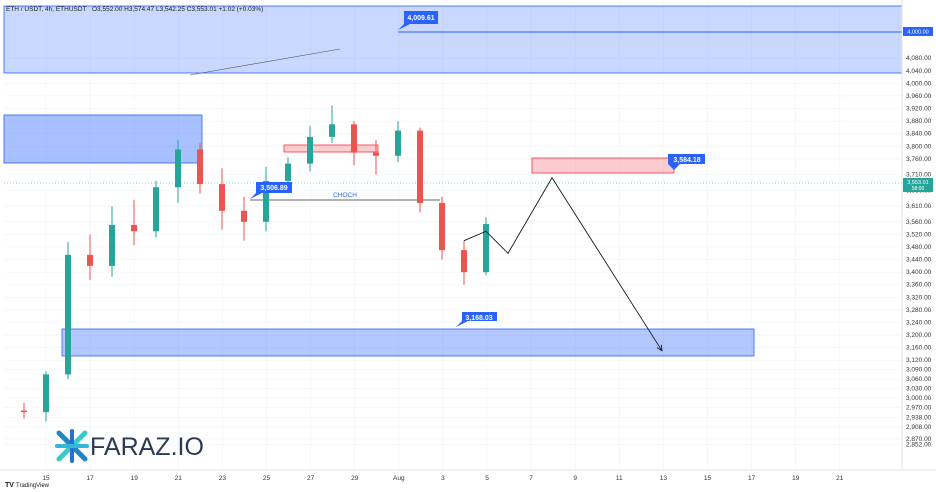 The height and width of the screenshot is (492, 936). What do you see at coordinates (46, 9) in the screenshot?
I see `symbol-header: ETH / USDT, 4h, ETHUSDT` at bounding box center [46, 9].